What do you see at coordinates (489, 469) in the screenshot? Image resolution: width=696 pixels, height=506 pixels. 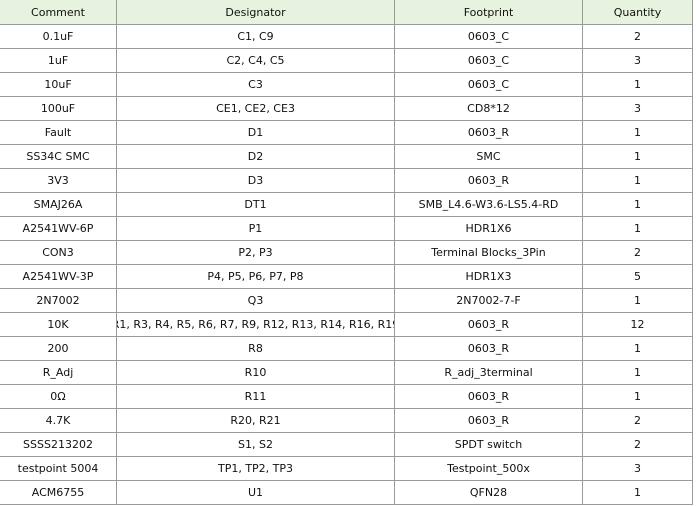 I see `cell: Testpoint_500x` at bounding box center [489, 469].